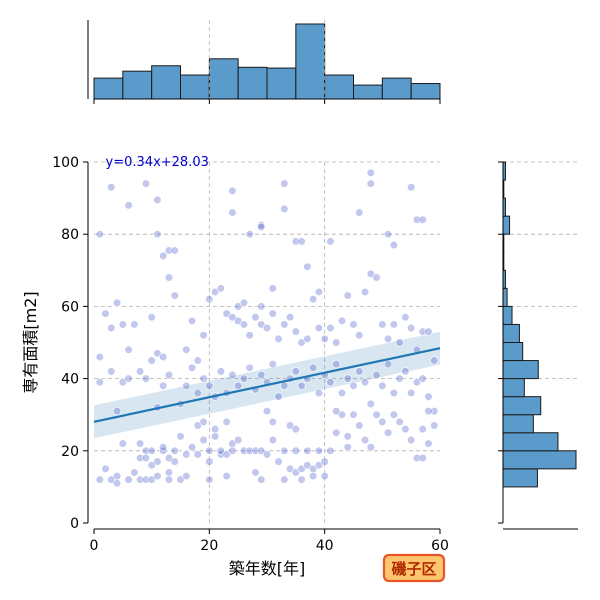 The width and height of the screenshot is (600, 600). What do you see at coordinates (538, 345) in the screenshot?
I see `right-histogram` at bounding box center [538, 345].